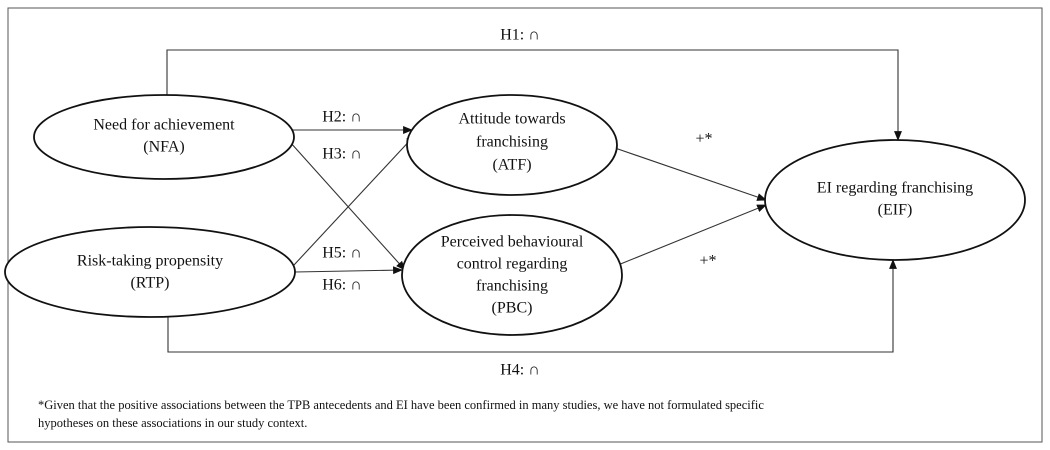 The width and height of the screenshot is (1050, 450). What do you see at coordinates (512, 275) in the screenshot?
I see `node-pbc` at bounding box center [512, 275].